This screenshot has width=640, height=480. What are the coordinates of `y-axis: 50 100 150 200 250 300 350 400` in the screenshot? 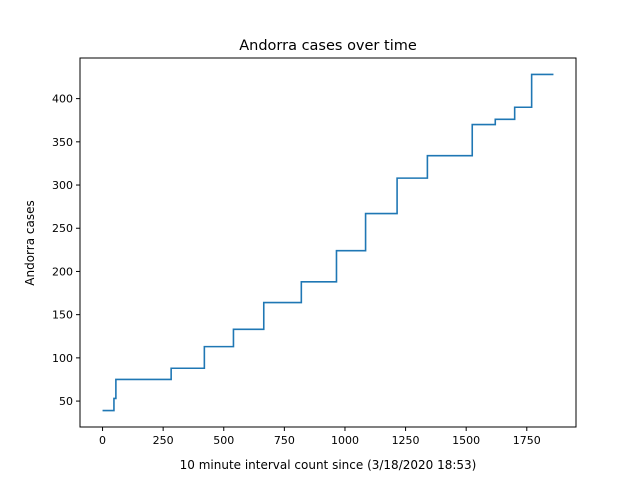 It's located at (66, 250).